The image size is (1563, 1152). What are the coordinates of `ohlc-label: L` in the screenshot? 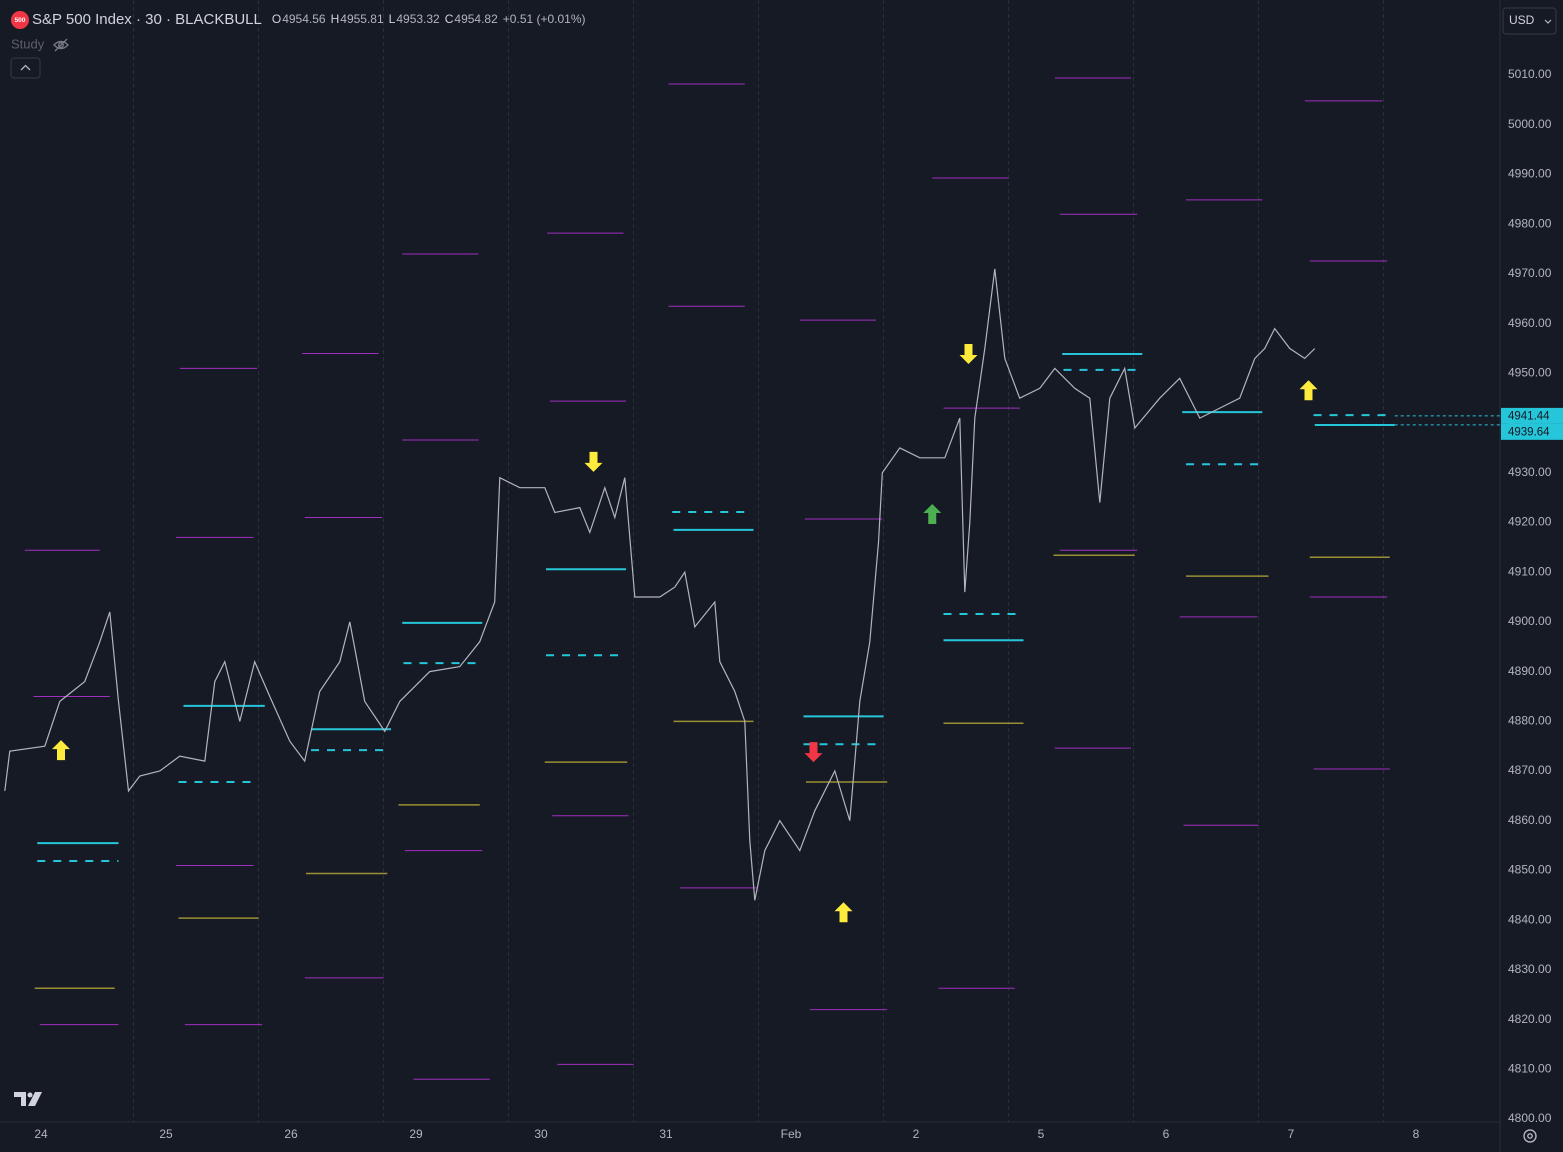 It's located at (392, 19).